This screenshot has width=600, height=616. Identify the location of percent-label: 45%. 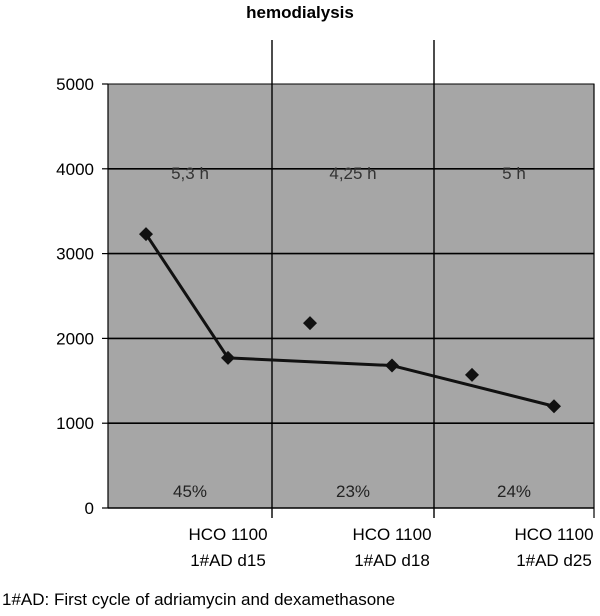
(190, 491).